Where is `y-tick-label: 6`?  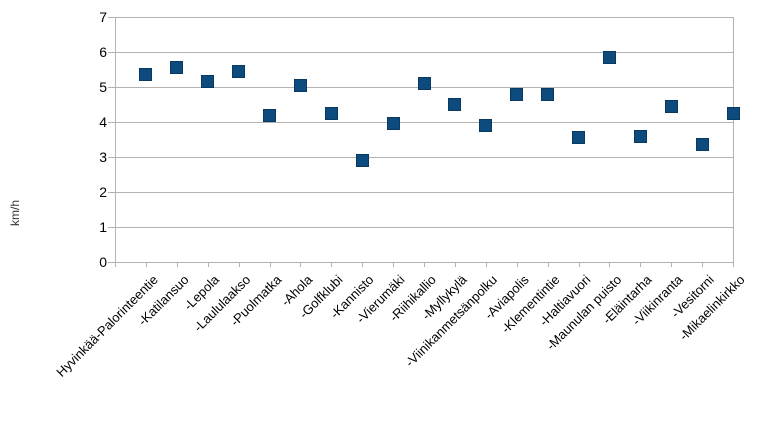 y-tick-label: 6 is located at coordinates (103, 52).